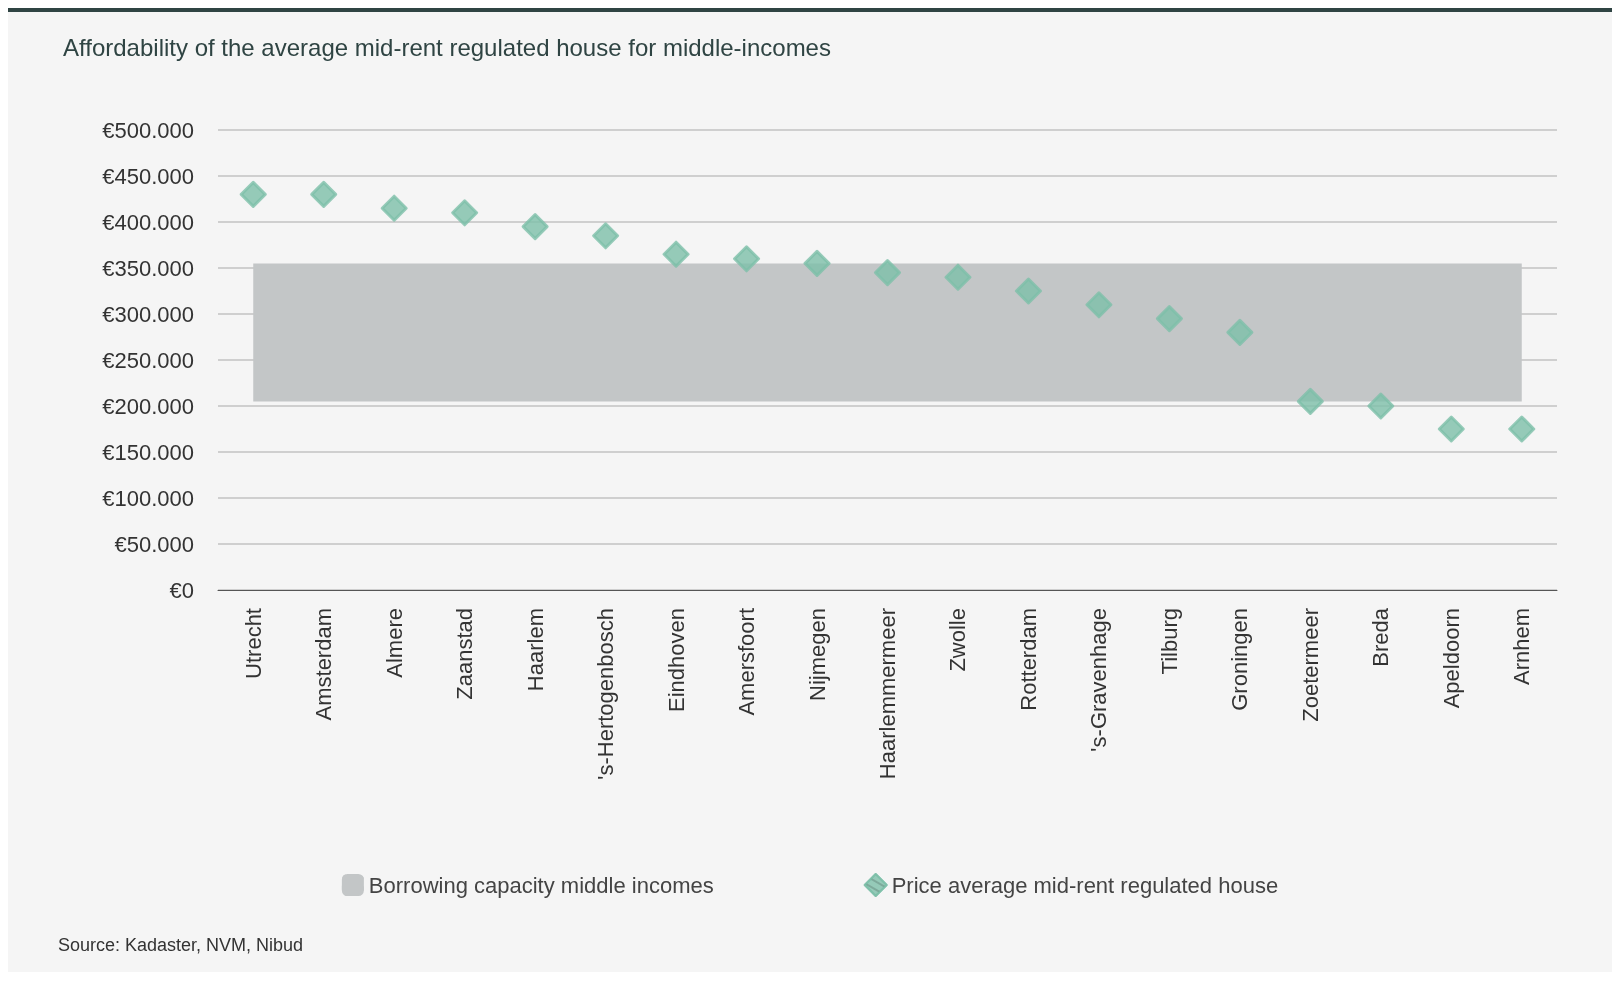 This screenshot has height=982, width=1620. I want to click on x-tick-label: Zwolle, so click(958, 640).